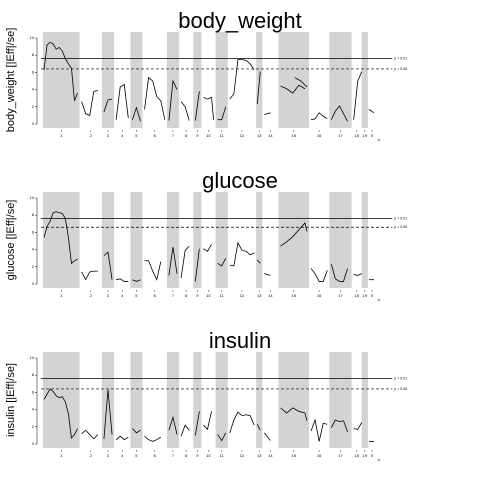 The image size is (480, 480). I want to click on x-tick-label: 7, so click(173, 455).